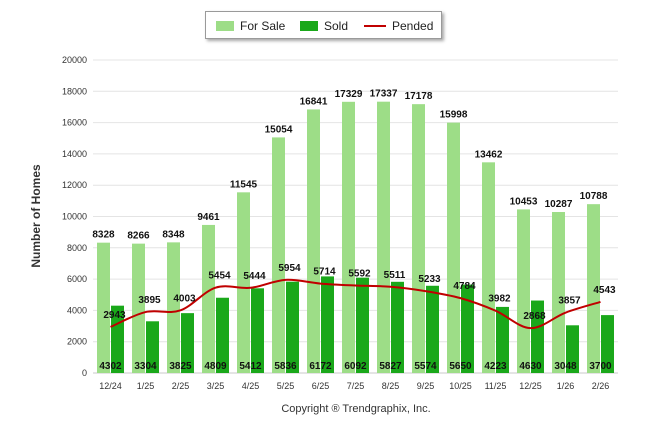 The height and width of the screenshot is (434, 646). What do you see at coordinates (244, 184) in the screenshot?
I see `label-for-sale: 11545` at bounding box center [244, 184].